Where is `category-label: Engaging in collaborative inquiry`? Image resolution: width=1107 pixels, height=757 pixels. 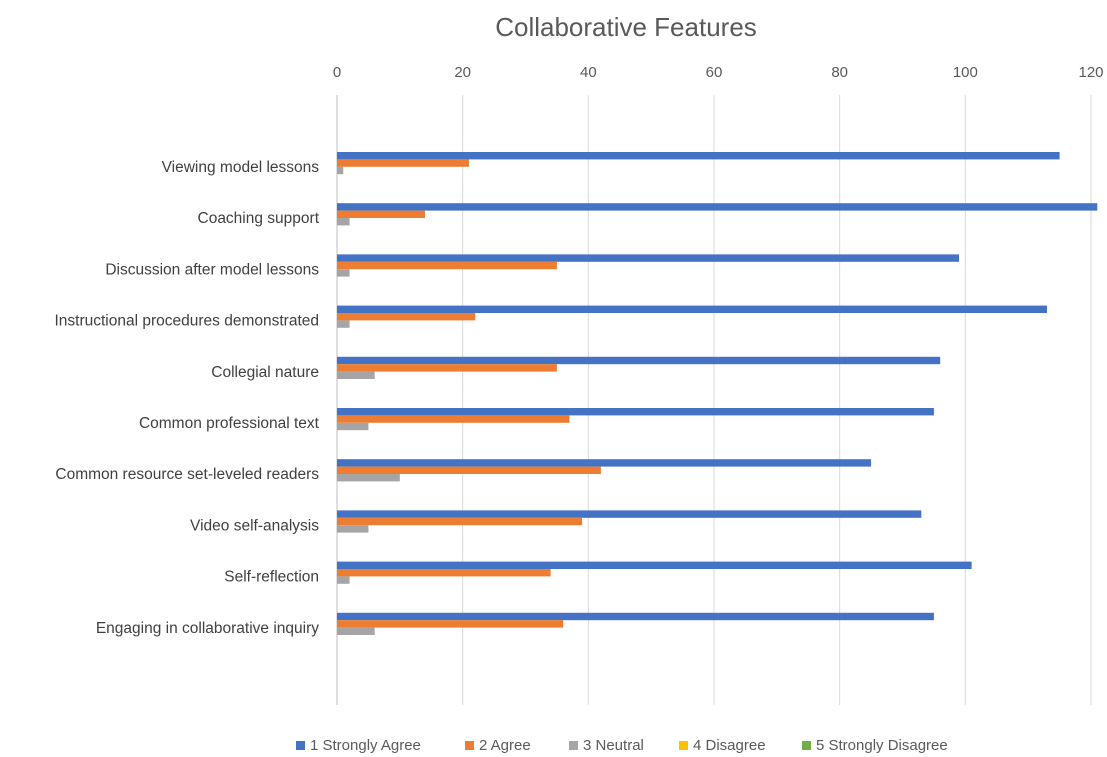
category-label: Engaging in collaborative inquiry is located at coordinates (207, 628).